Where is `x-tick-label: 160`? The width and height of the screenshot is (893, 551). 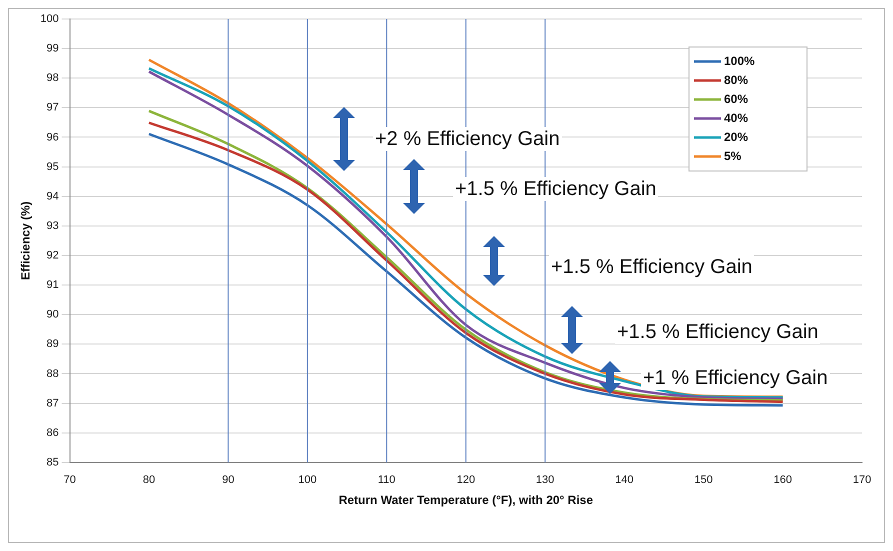
x-tick-label: 160 is located at coordinates (783, 480).